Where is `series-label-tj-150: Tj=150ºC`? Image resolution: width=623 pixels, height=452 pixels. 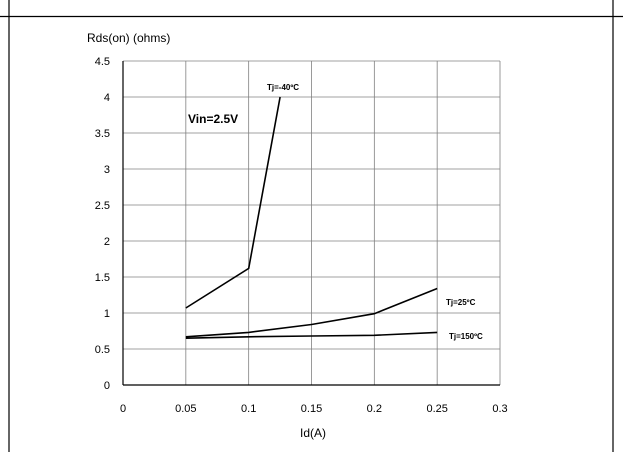 series-label-tj-150: Tj=150ºC is located at coordinates (466, 336).